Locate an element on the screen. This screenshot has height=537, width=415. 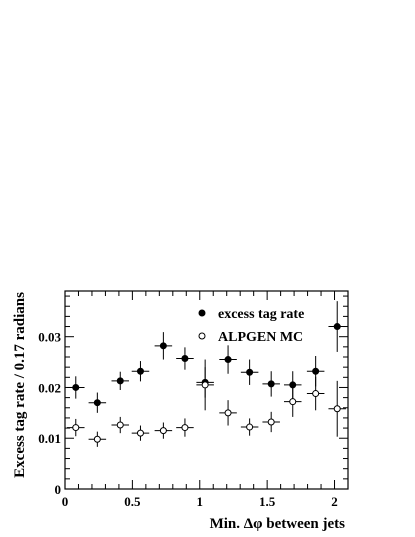
x-axis-title: Min. Δφ between jets is located at coordinates (278, 524).